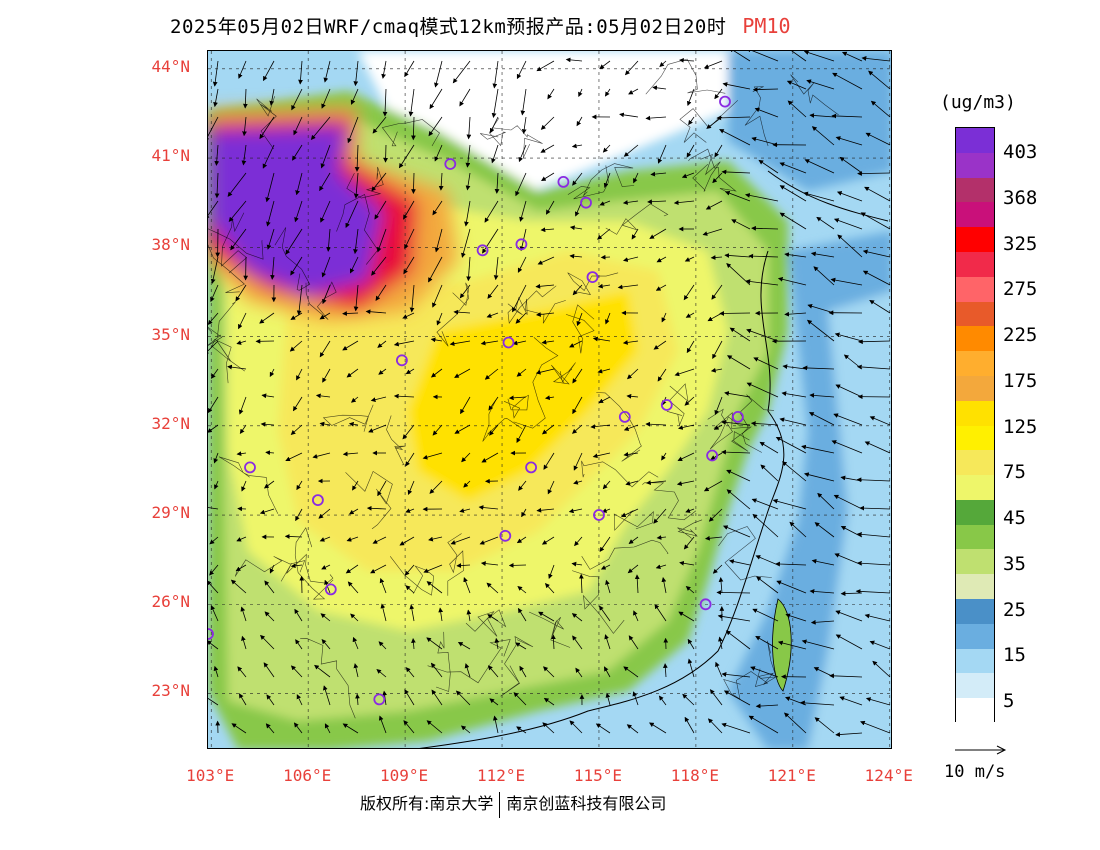  Describe the element at coordinates (849, 519) in the screenshot. I see `open-ocean` at that location.